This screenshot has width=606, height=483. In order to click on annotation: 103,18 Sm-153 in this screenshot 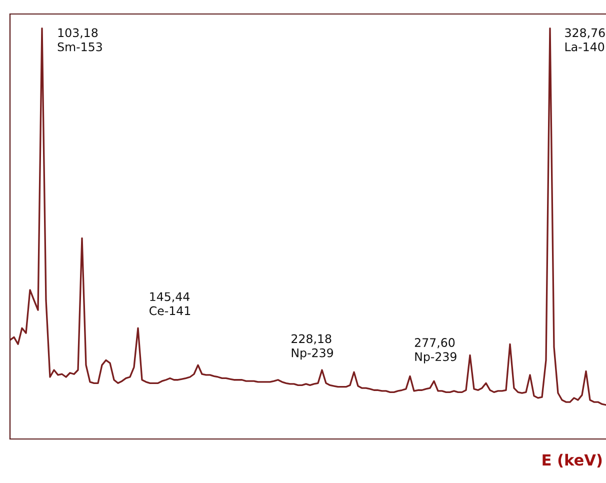, I will do `click(80, 40)`.